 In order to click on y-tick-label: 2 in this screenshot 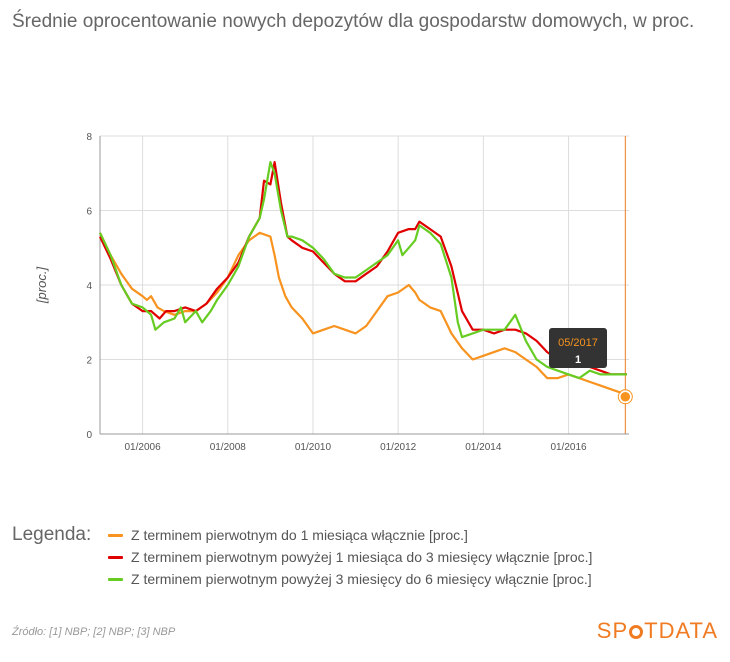, I will do `click(89, 361)`.